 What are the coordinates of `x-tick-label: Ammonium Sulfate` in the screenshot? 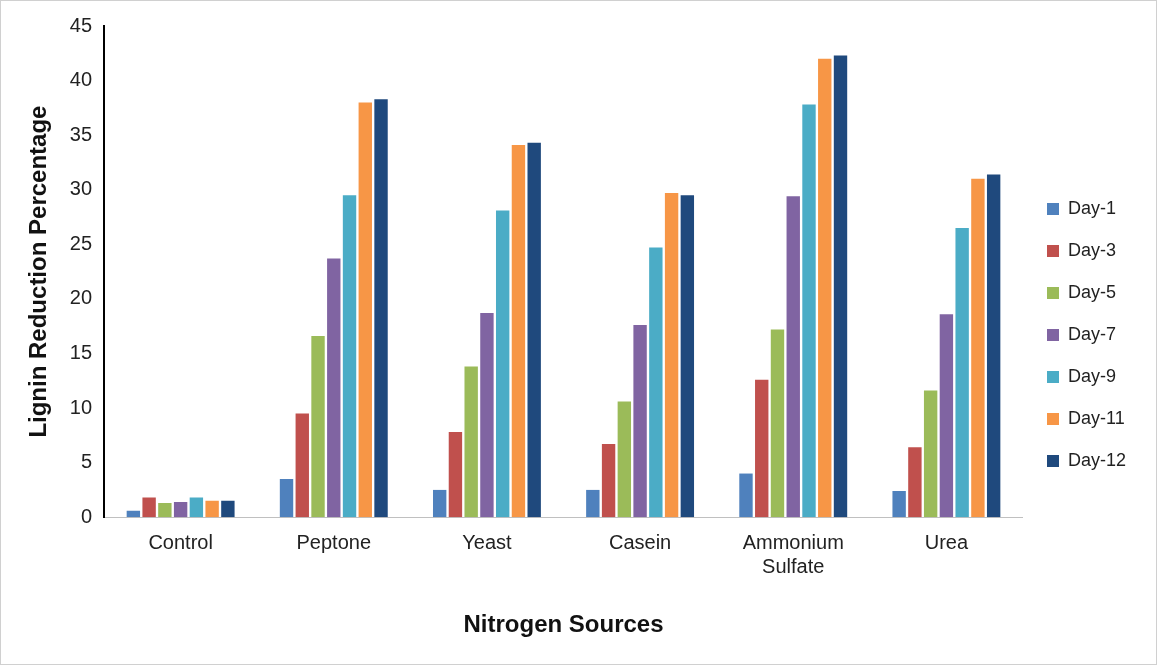 It's located at (793, 553).